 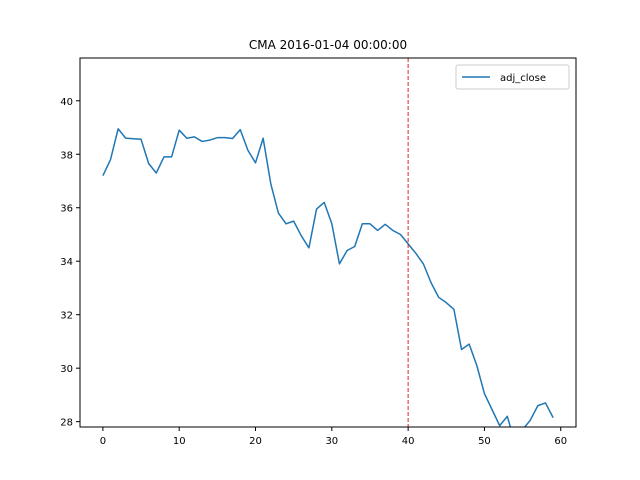 What do you see at coordinates (66, 262) in the screenshot?
I see `y-tick-label: 34` at bounding box center [66, 262].